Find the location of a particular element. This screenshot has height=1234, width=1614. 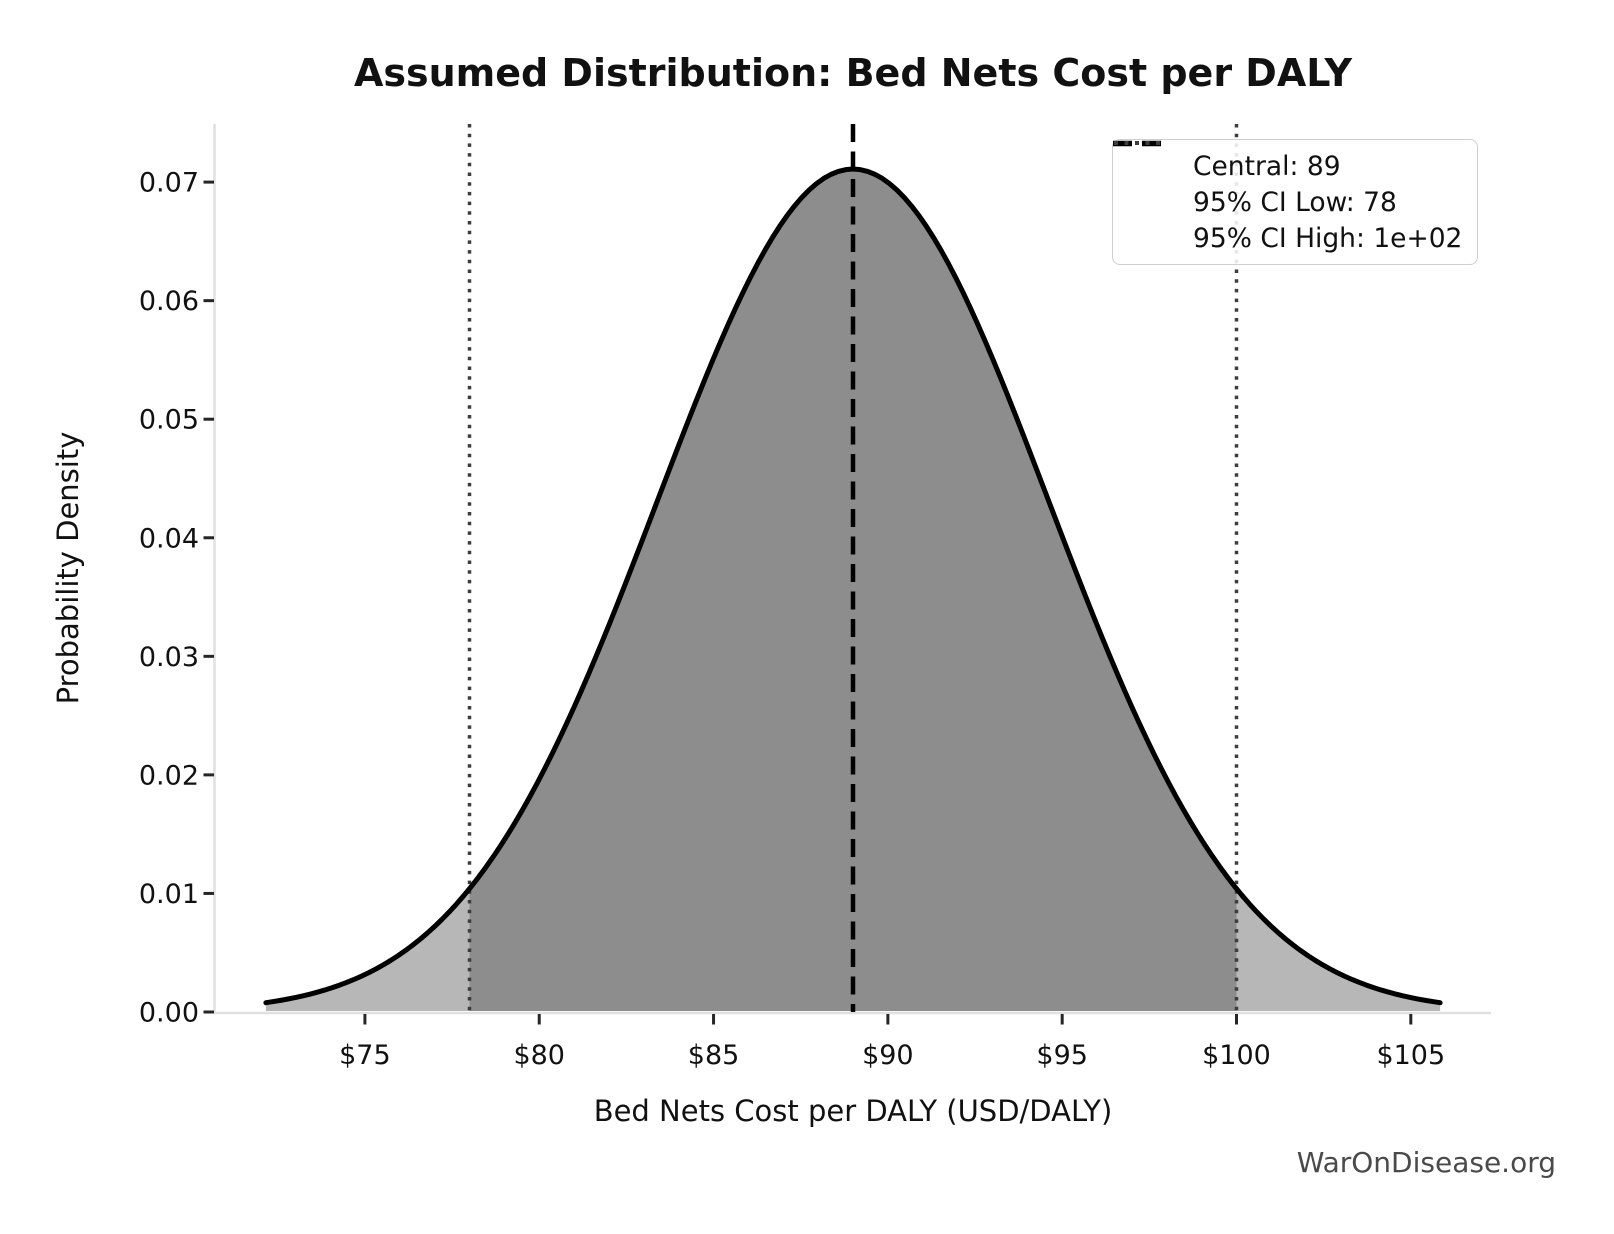

legend-item-ci-low: 95% CI Low: 78 is located at coordinates (1288, 179).